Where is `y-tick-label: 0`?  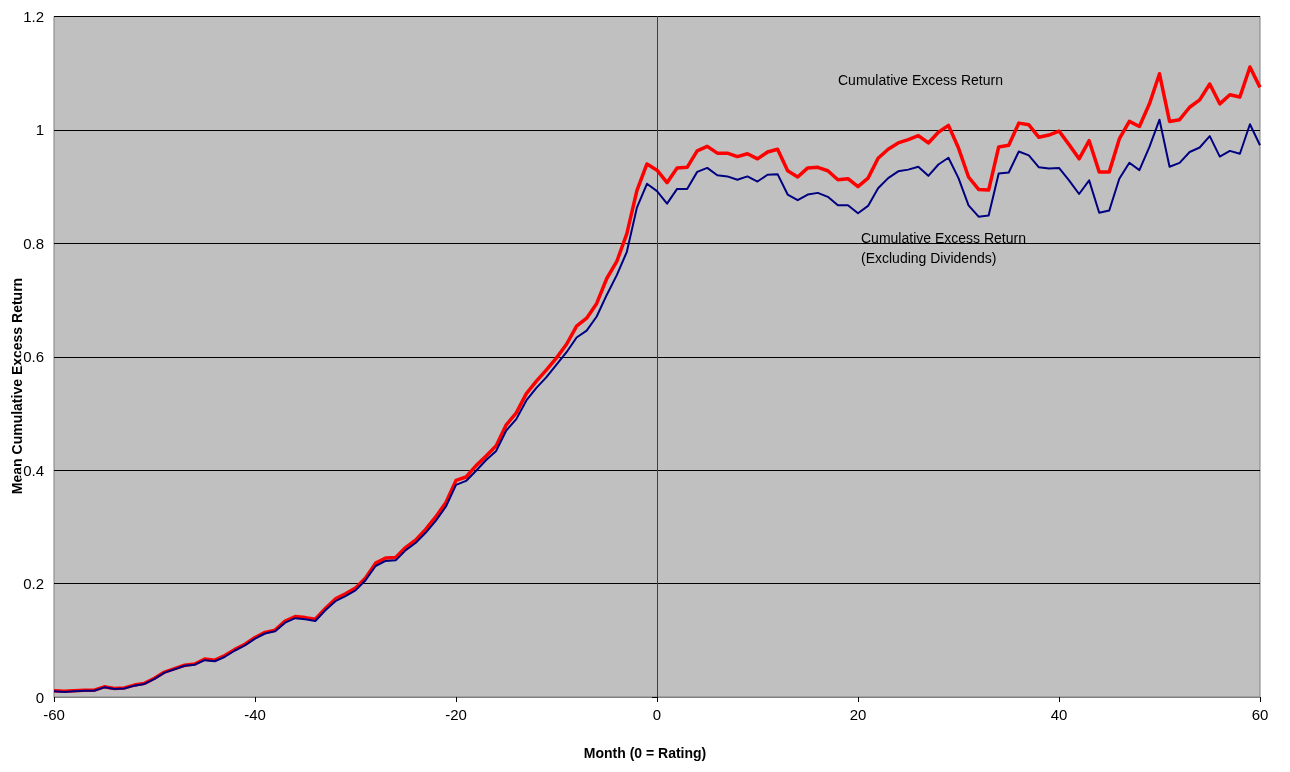
y-tick-label: 0 is located at coordinates (39, 697).